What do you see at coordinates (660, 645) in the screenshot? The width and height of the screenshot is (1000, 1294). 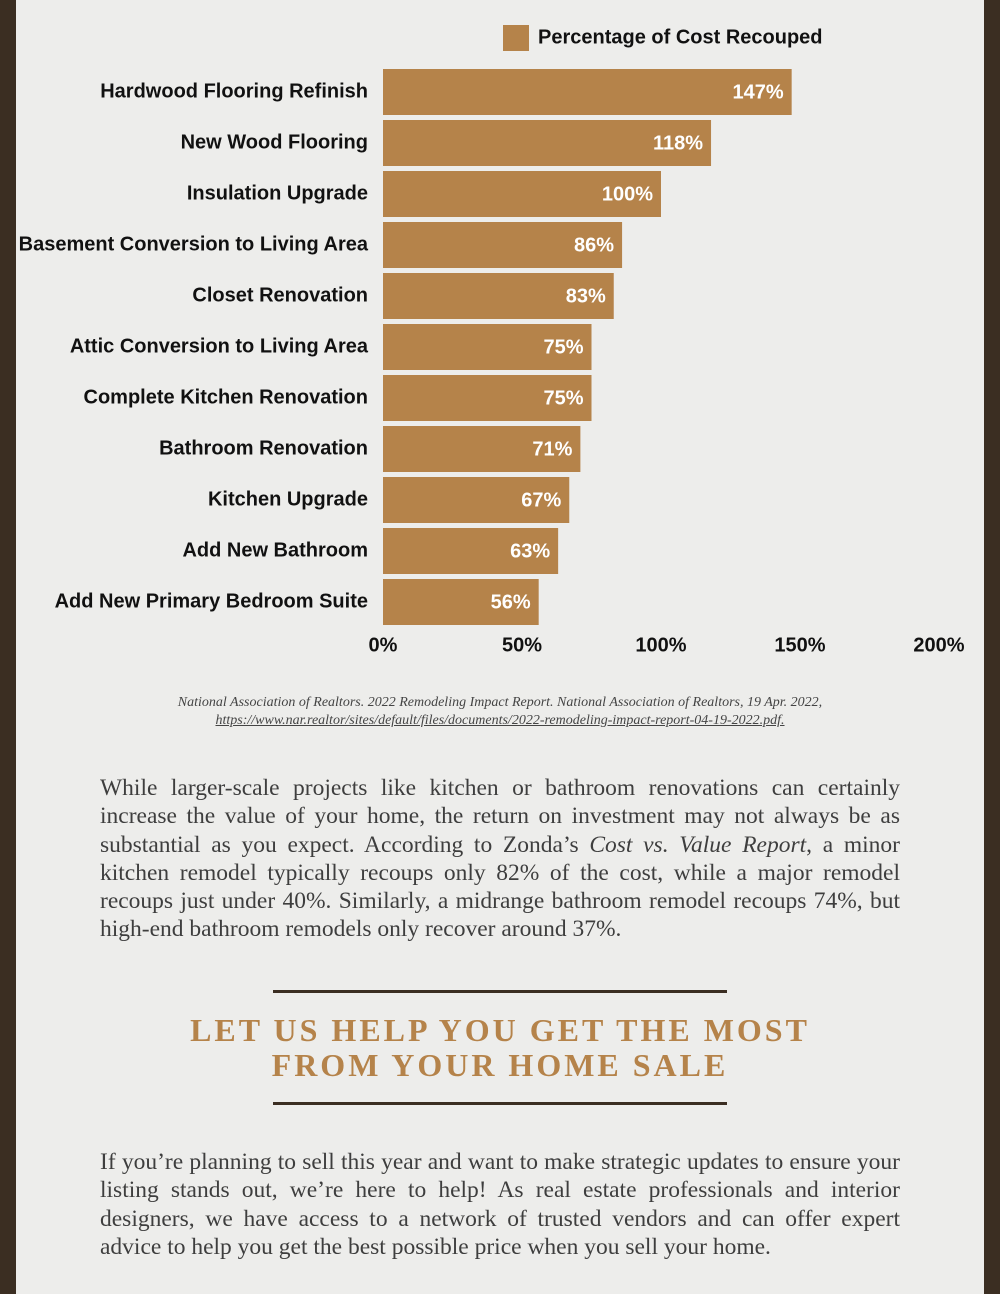 I see `x-tick-label: 100%` at bounding box center [660, 645].